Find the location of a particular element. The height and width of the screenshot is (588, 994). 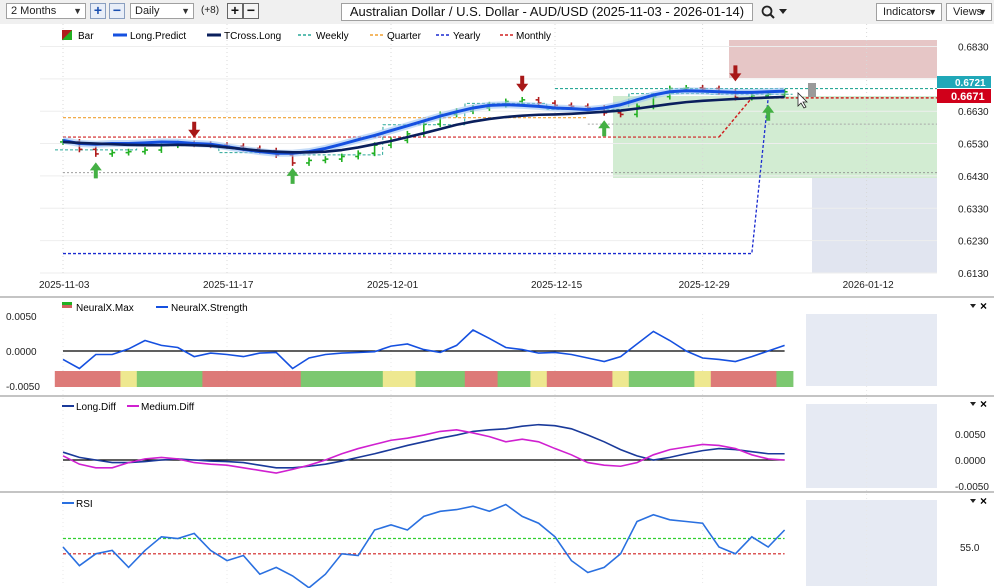

y-tick-label: 0.6130 is located at coordinates (973, 274).